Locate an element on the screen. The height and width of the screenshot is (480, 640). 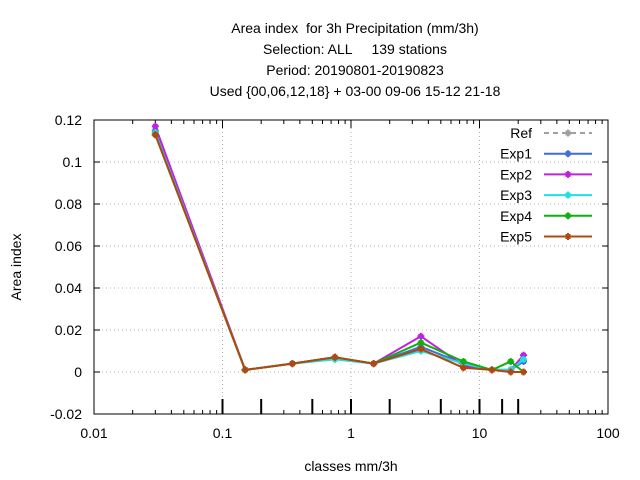
y-axis-label: Area index is located at coordinates (16, 267).